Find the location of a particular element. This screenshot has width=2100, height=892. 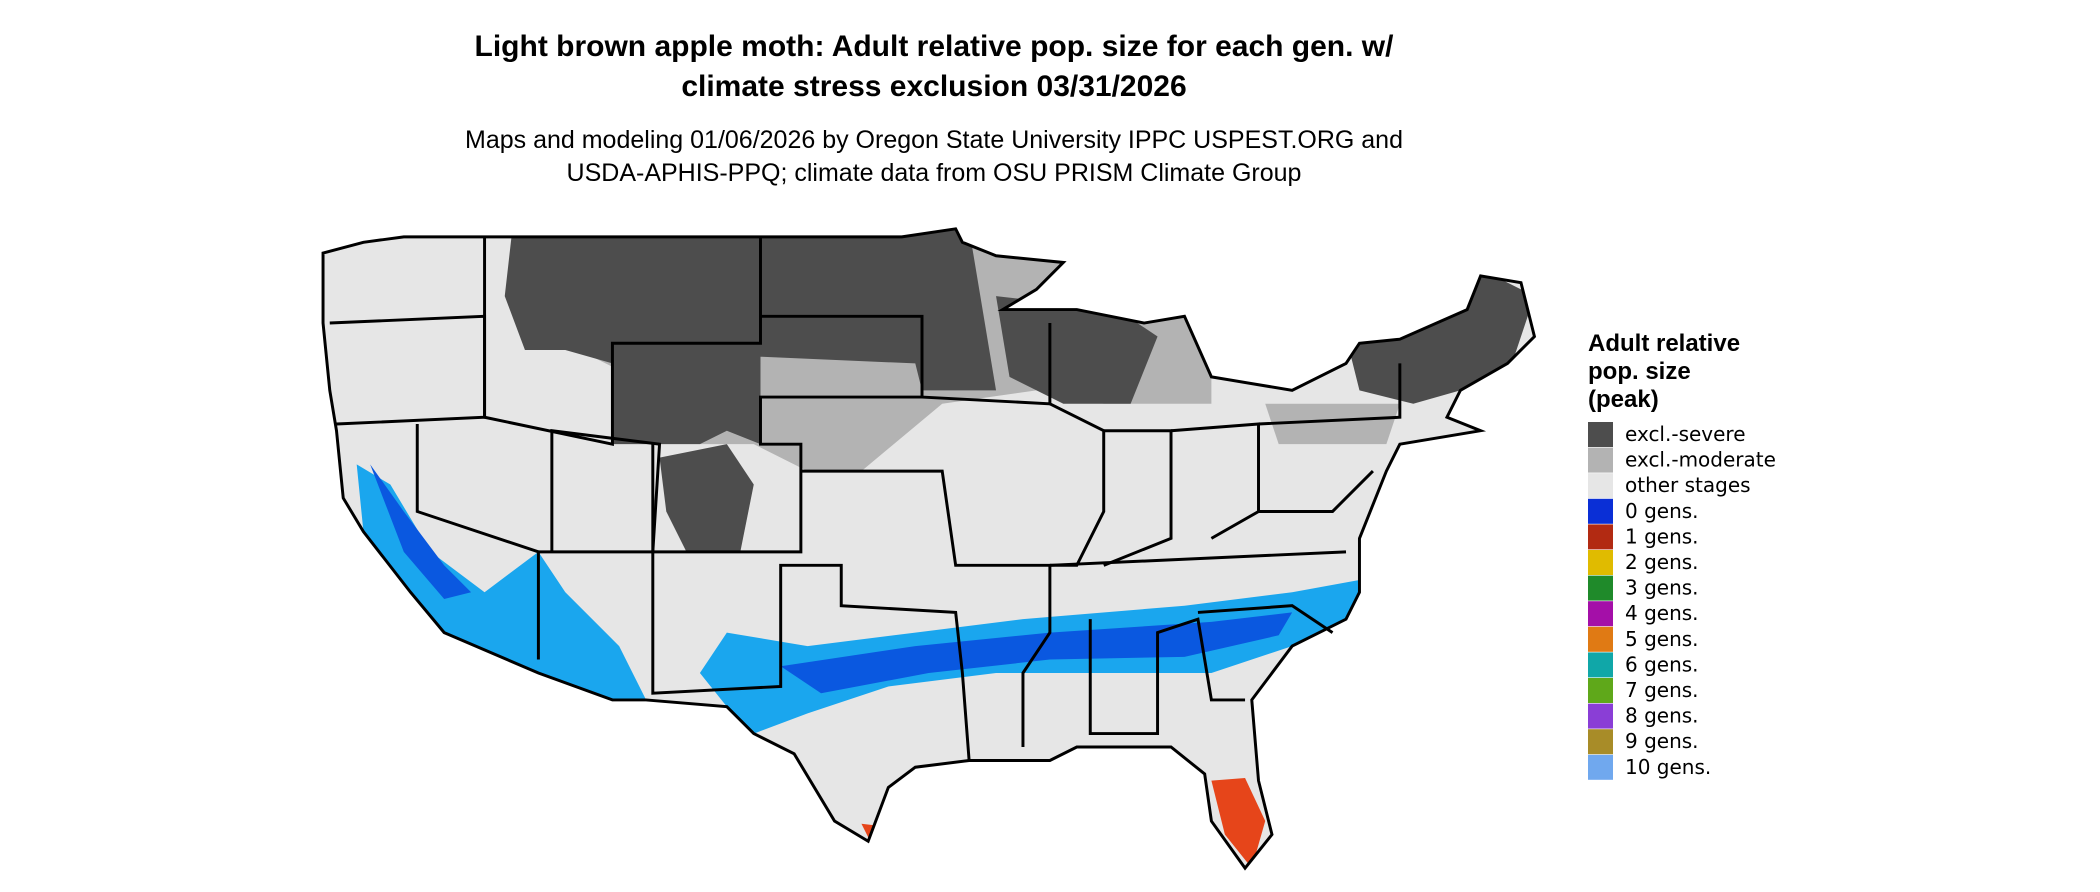

legend-title: Adult relative is located at coordinates (1664, 343).